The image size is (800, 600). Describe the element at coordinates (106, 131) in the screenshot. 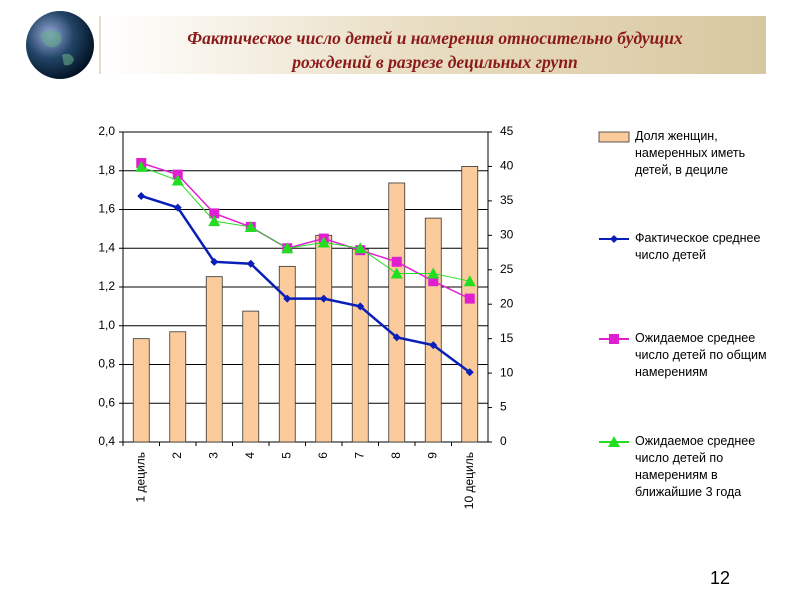

I see `y-tick-label: 2,0` at that location.